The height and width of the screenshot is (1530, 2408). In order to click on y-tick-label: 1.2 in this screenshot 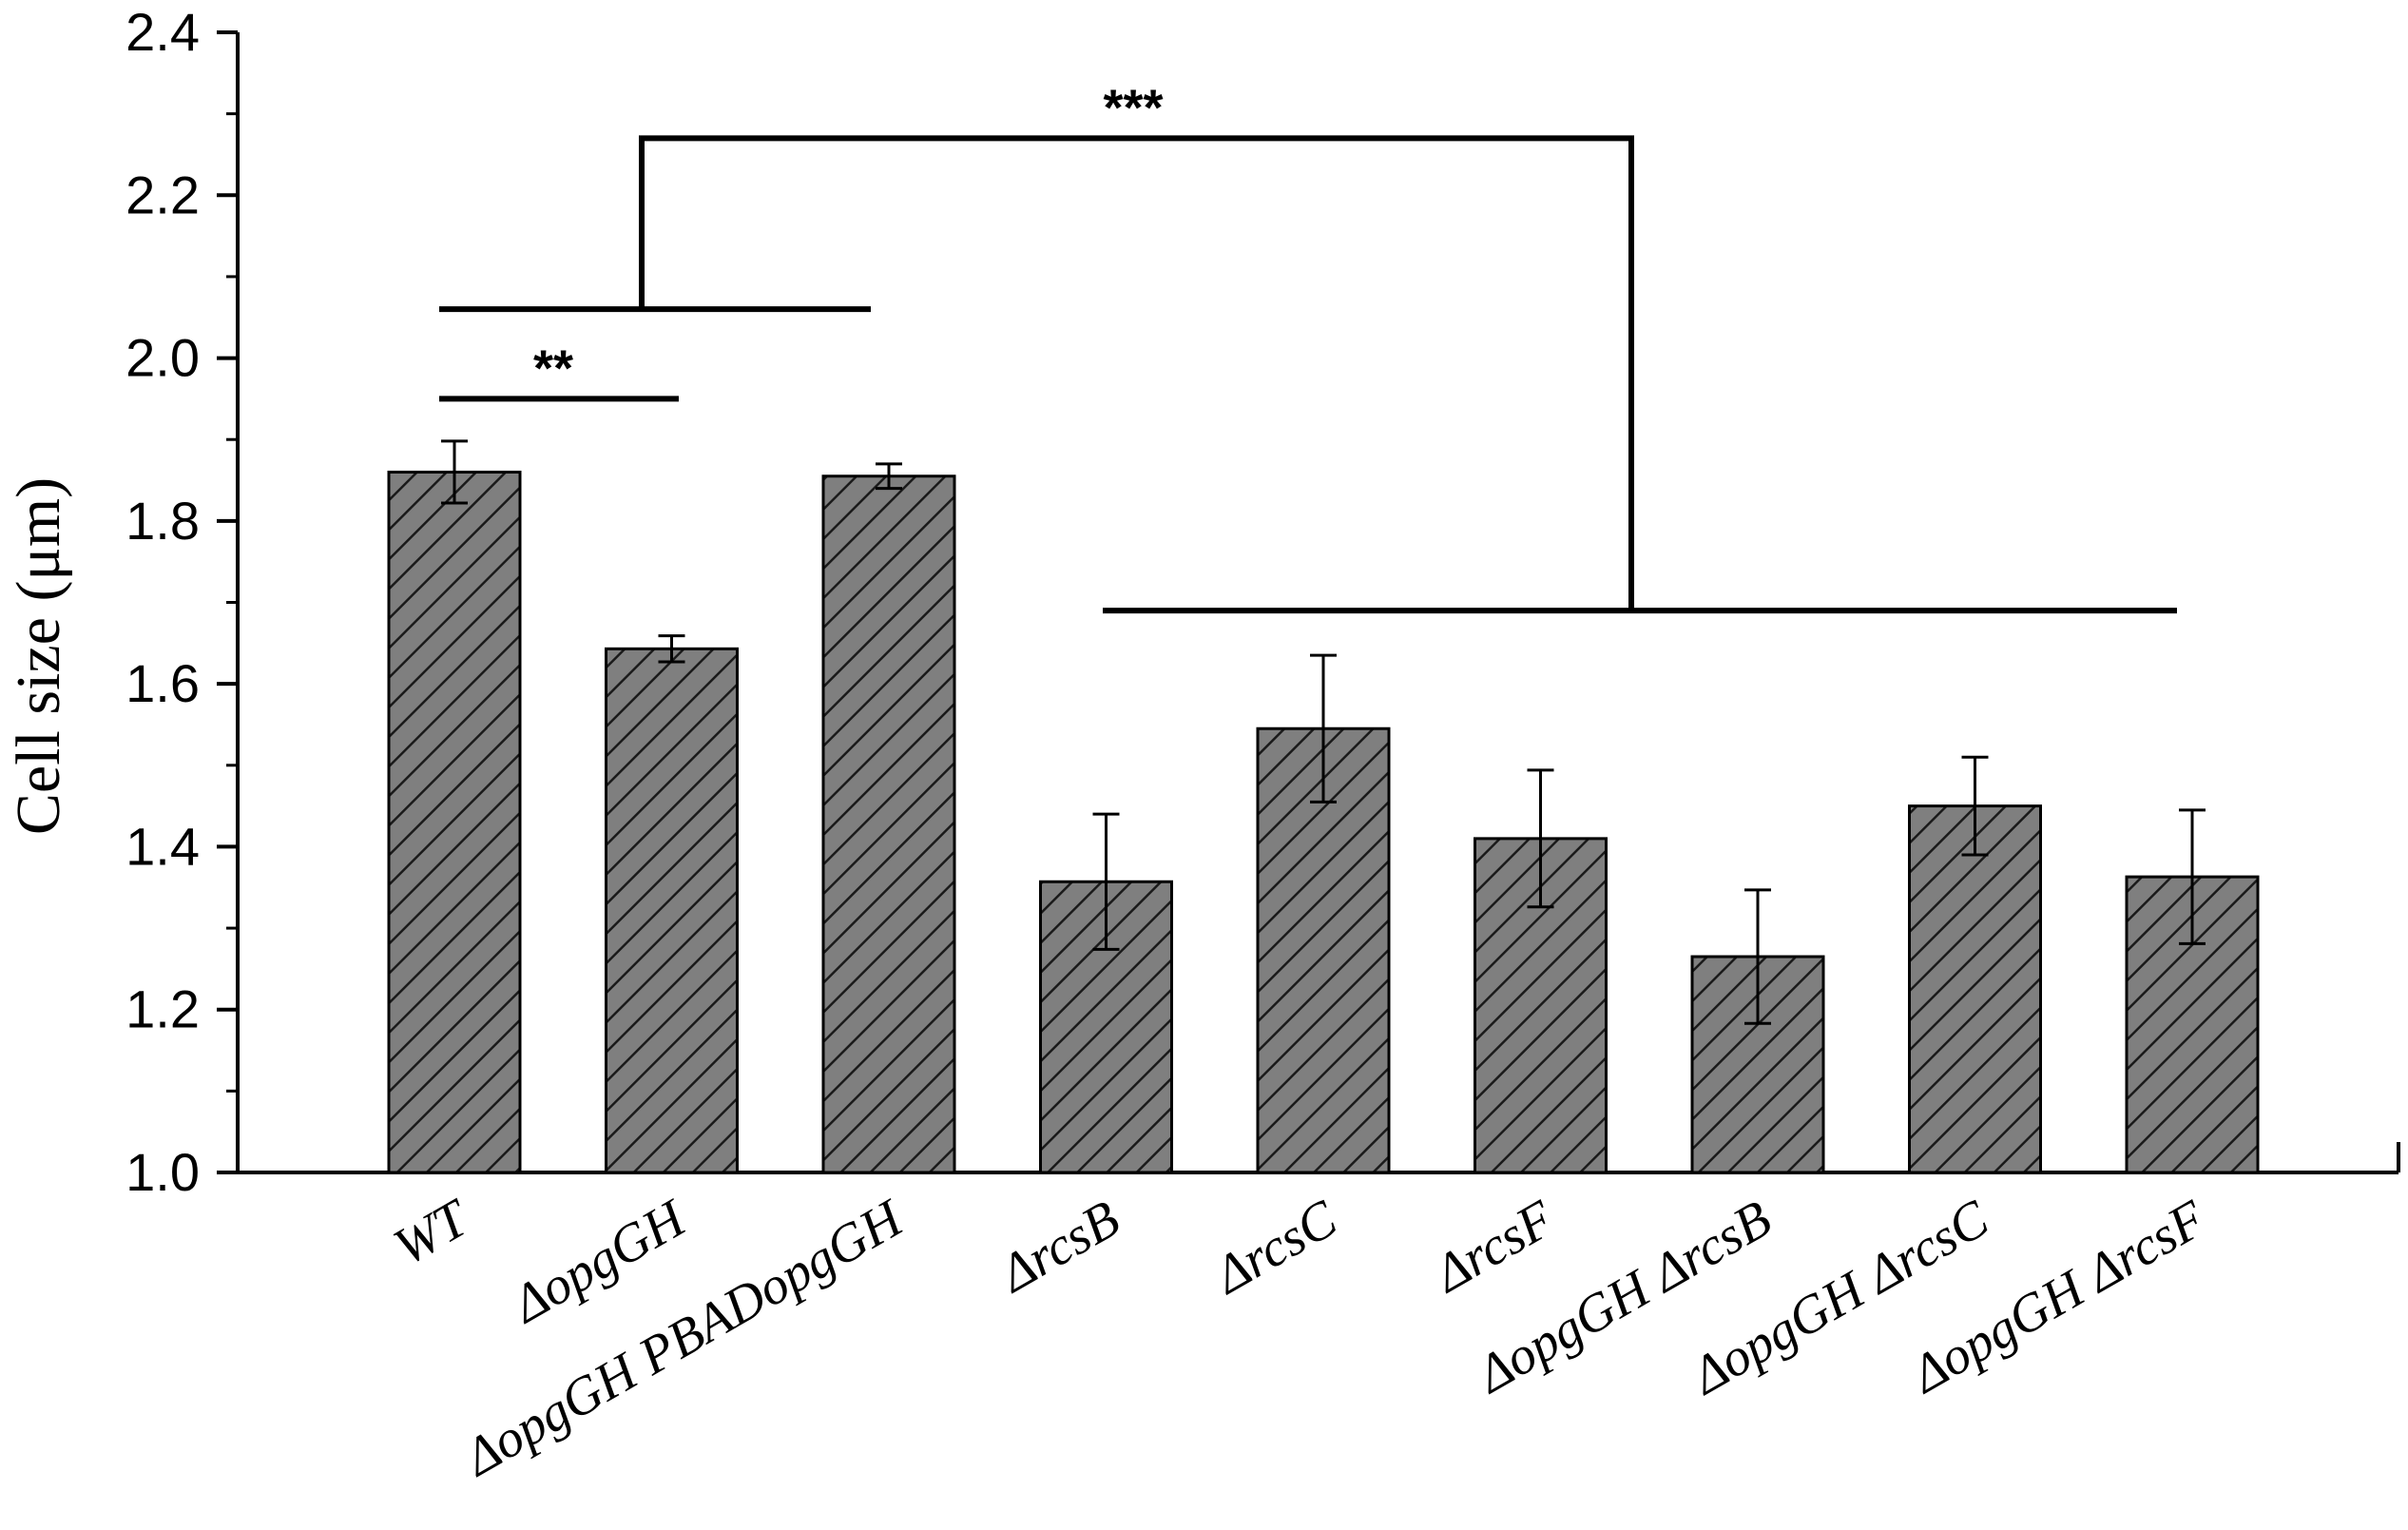, I will do `click(162, 1009)`.